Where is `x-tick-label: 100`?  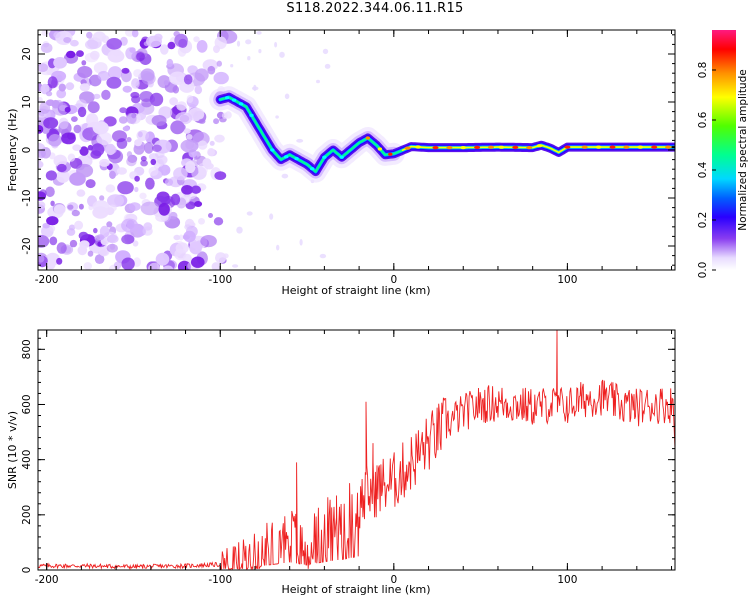 x-tick-label: 100 is located at coordinates (567, 280).